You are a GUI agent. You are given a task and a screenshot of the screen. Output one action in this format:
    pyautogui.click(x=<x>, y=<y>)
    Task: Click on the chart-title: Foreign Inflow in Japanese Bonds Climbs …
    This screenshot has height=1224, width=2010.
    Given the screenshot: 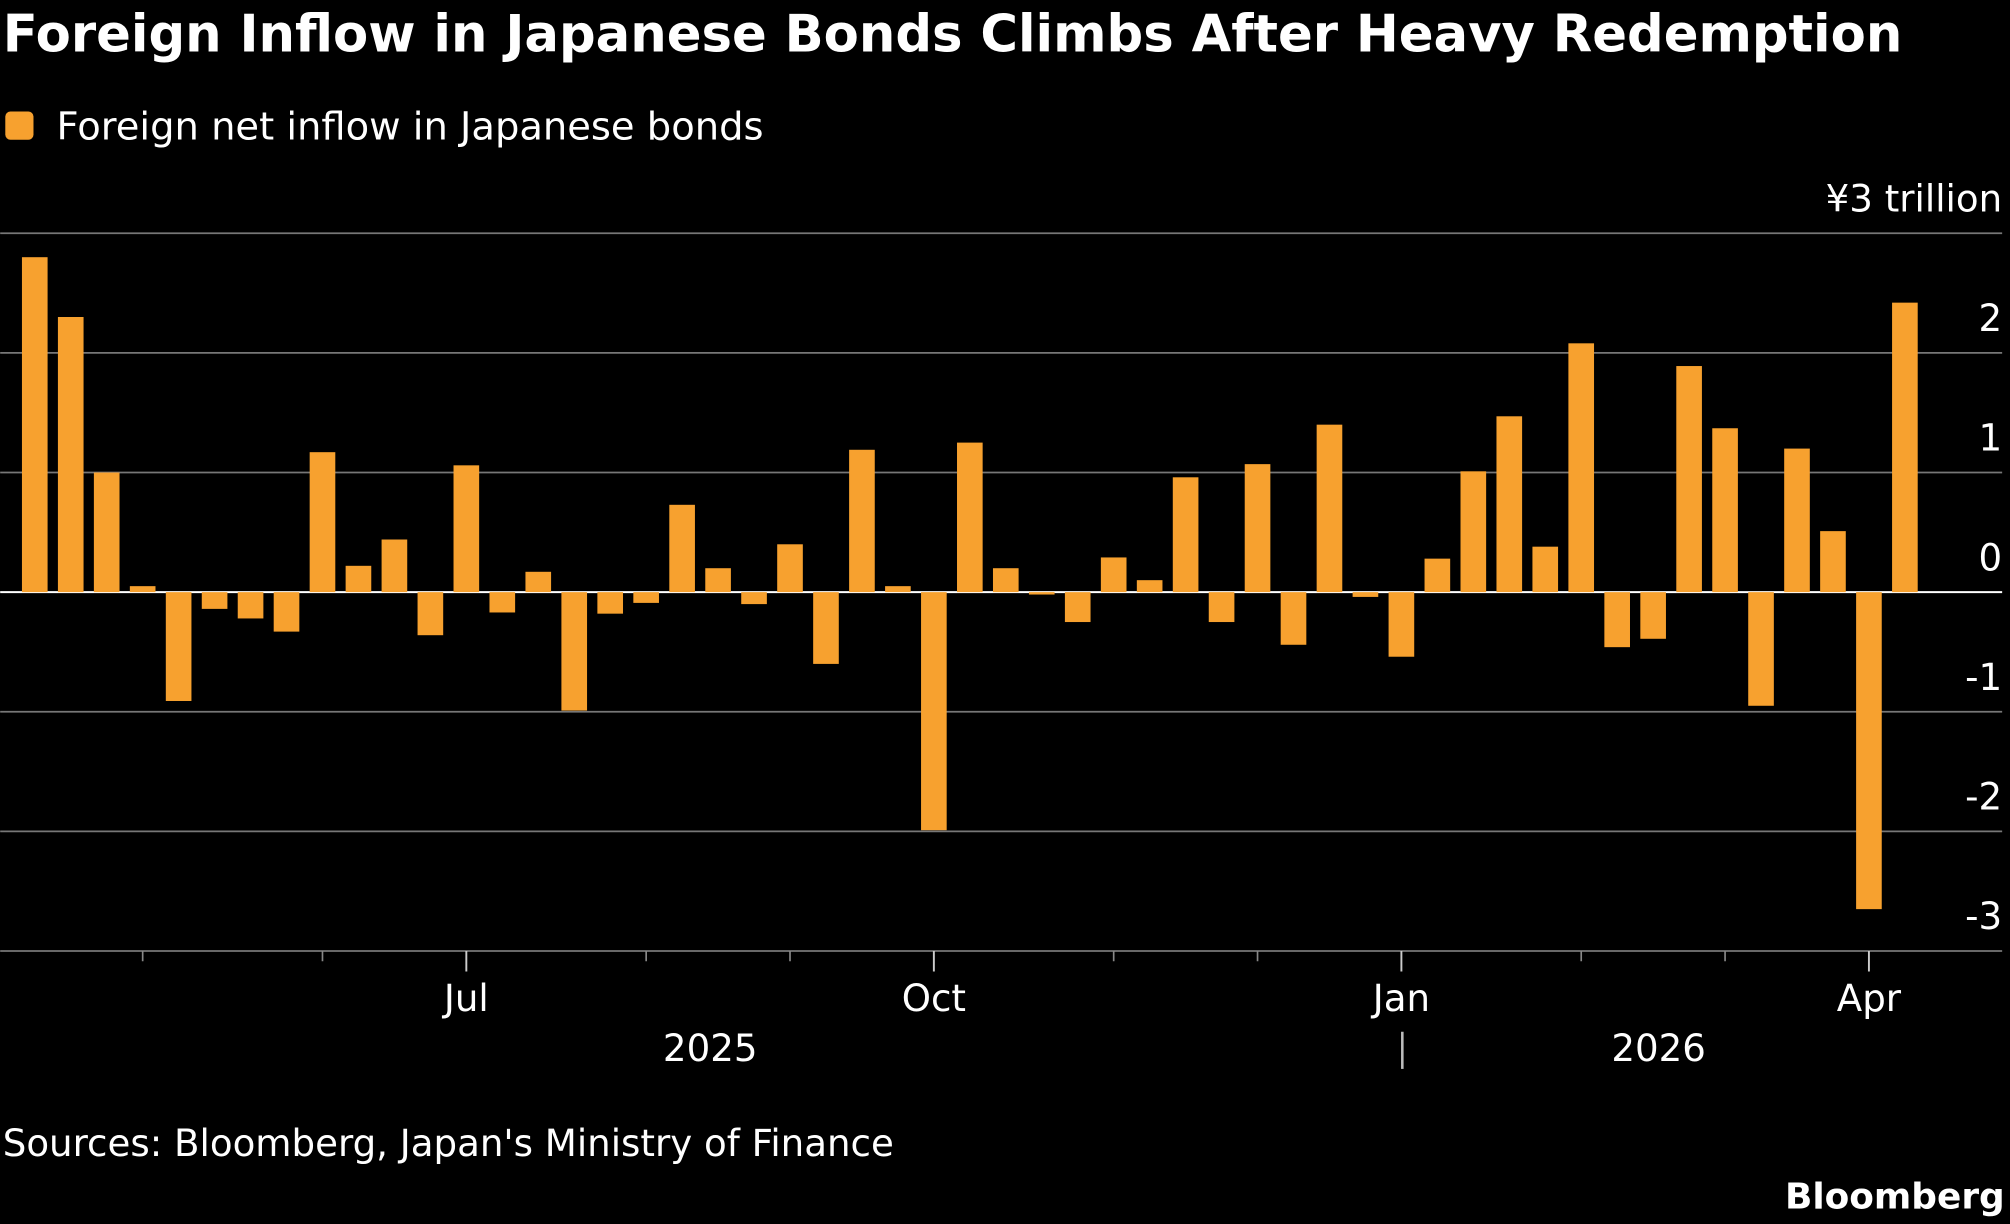 What is the action you would take?
    pyautogui.click(x=953, y=34)
    